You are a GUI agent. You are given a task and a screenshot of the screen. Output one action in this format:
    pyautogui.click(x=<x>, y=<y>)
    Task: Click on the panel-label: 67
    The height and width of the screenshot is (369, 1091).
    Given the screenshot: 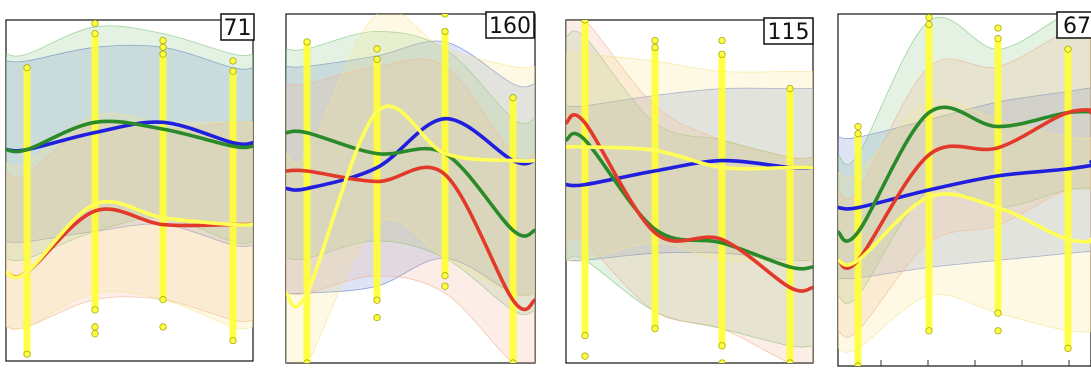 What is the action you would take?
    pyautogui.click(x=1077, y=26)
    